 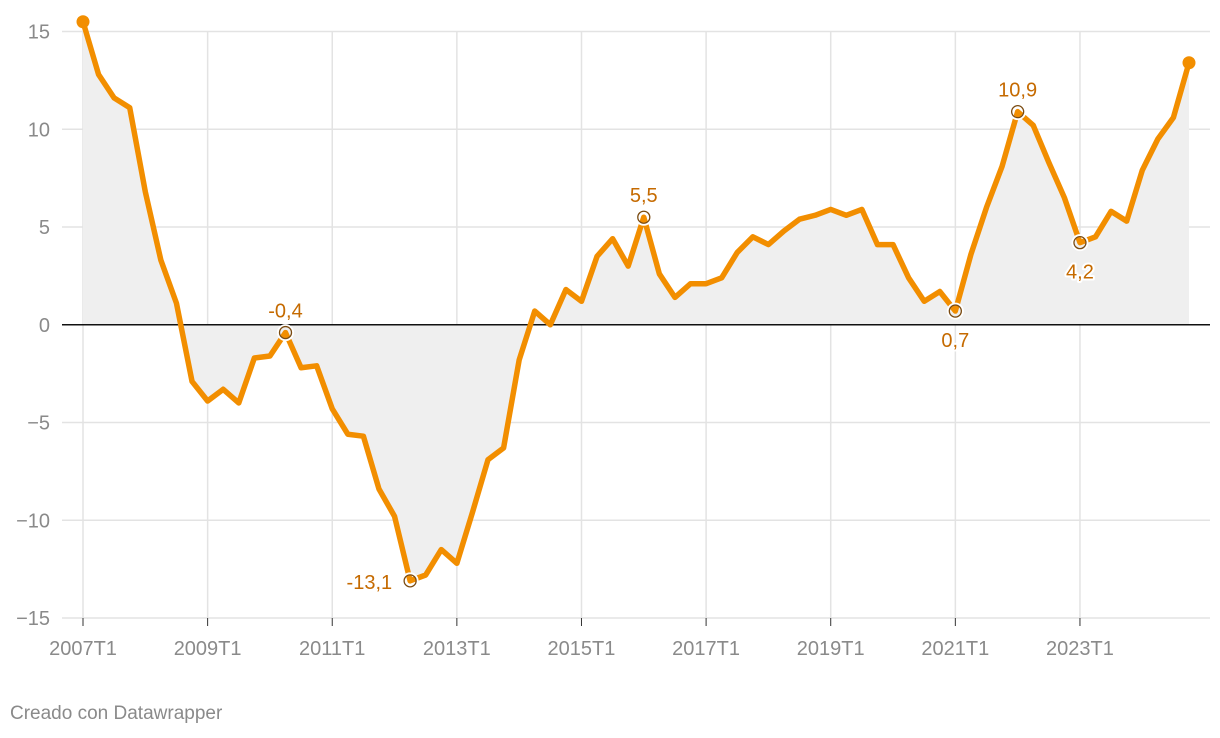 I want to click on y-tick-label: −5, so click(x=38, y=424).